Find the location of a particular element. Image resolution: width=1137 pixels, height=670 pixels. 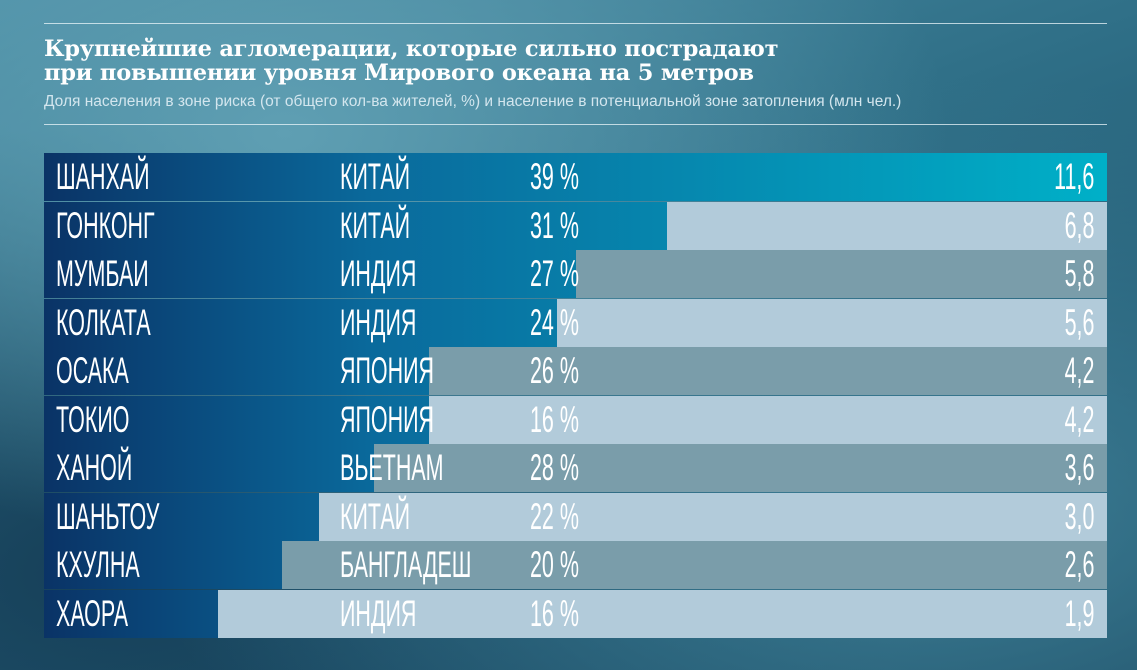

city-label: ГОНКОНГ is located at coordinates (105, 225).